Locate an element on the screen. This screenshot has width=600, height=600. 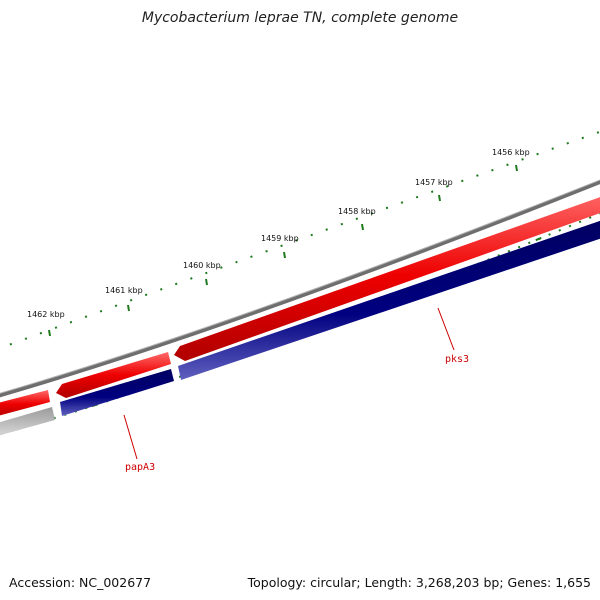
gene-arrow-left is located at coordinates (25, 403).